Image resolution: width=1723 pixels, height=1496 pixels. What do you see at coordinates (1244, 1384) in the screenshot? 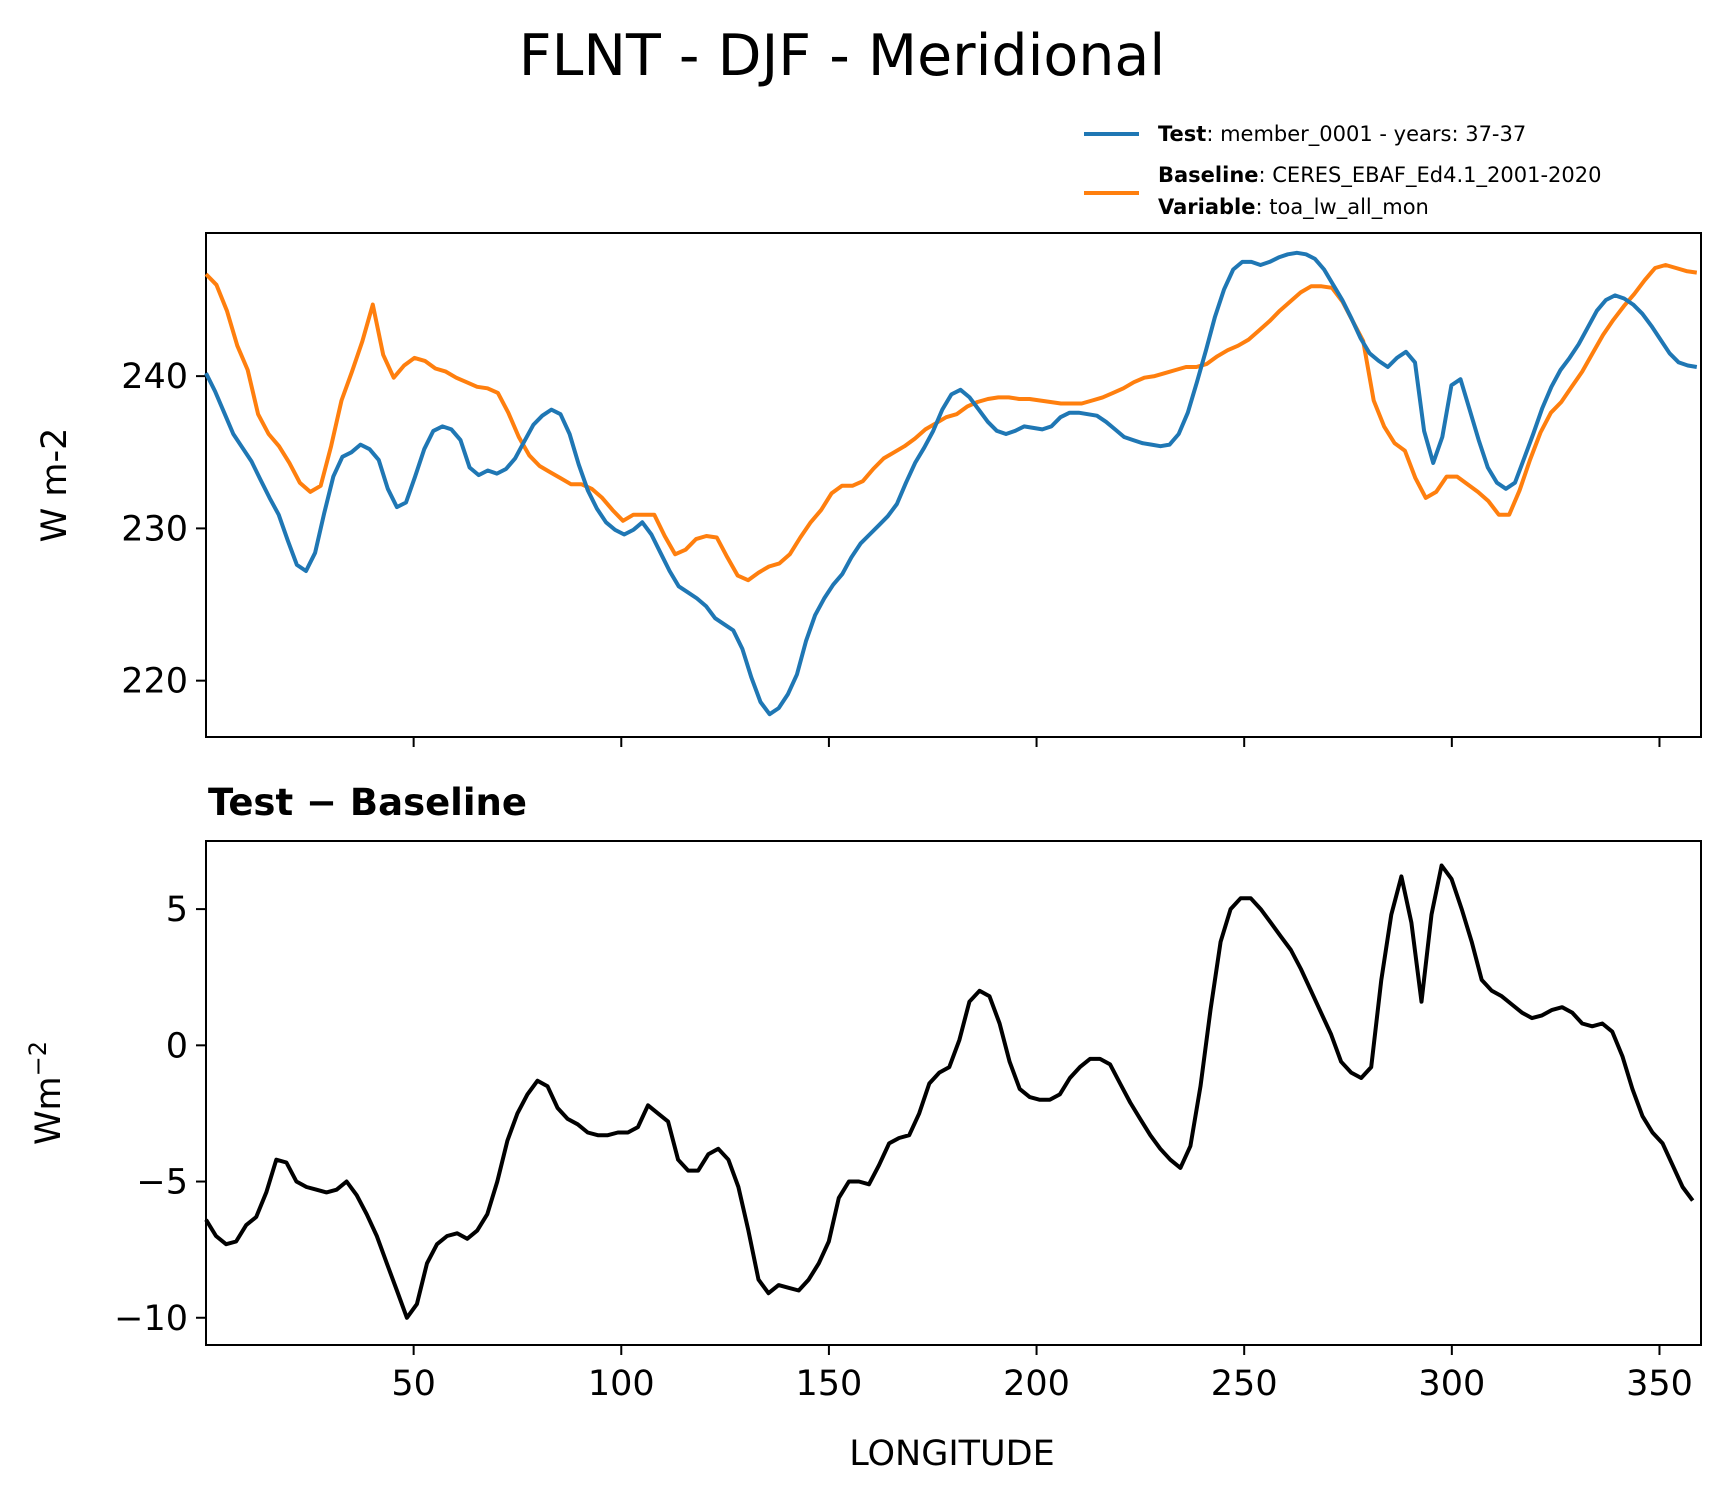
I see `bottom-x-tick-label: 250` at bounding box center [1244, 1384].